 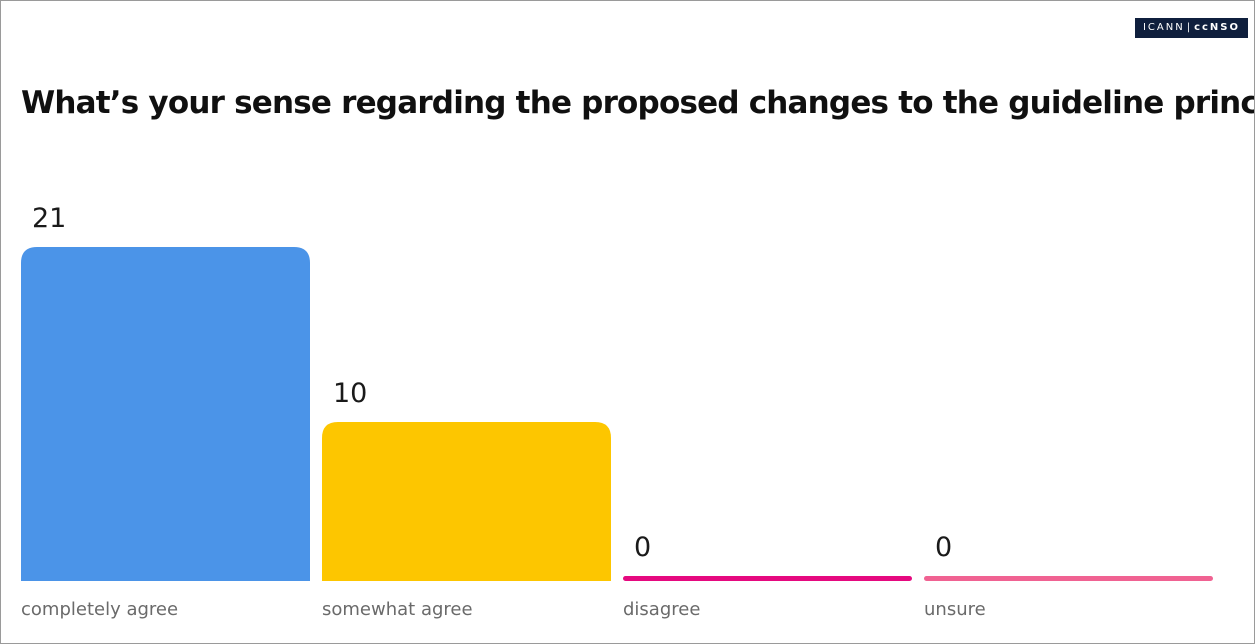 I want to click on bar-completely-agree, so click(x=165, y=414).